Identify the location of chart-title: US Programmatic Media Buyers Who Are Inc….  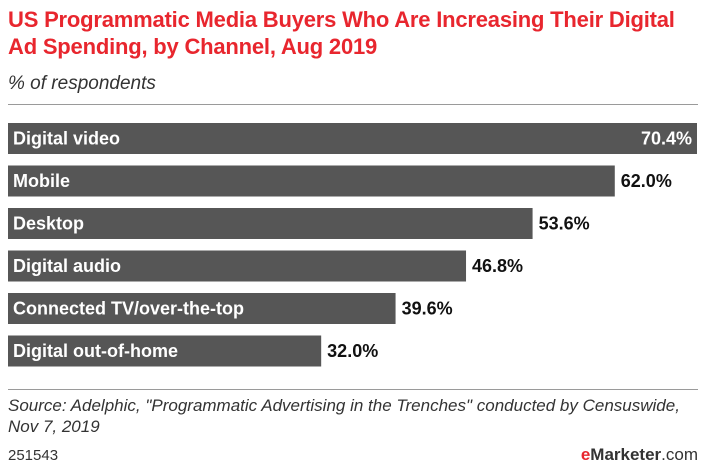
(341, 33).